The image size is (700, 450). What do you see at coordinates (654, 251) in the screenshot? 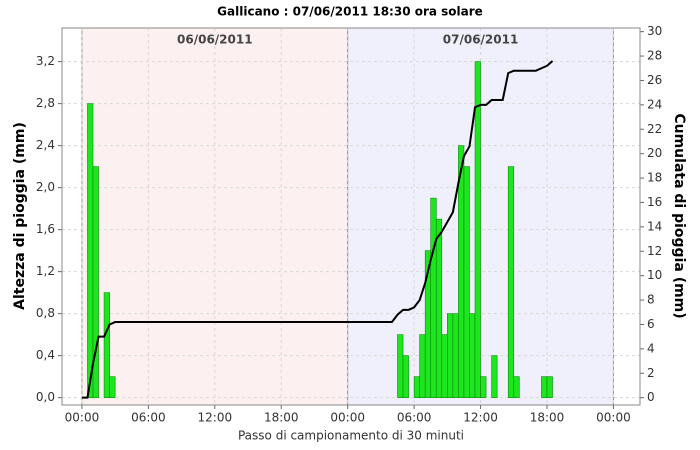
I see `y2-tick-label: 12` at bounding box center [654, 251].